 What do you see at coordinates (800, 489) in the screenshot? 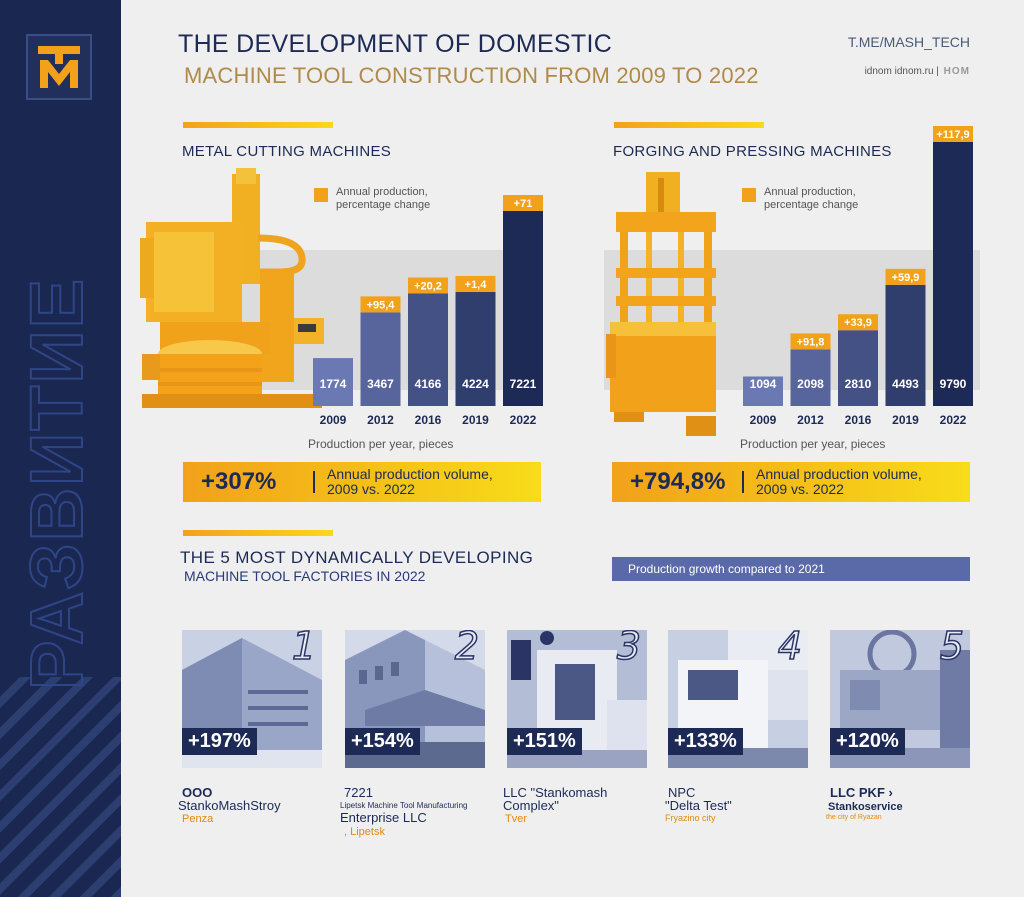
I see `forging-summary-line2: 2009 vs. 2022` at bounding box center [800, 489].